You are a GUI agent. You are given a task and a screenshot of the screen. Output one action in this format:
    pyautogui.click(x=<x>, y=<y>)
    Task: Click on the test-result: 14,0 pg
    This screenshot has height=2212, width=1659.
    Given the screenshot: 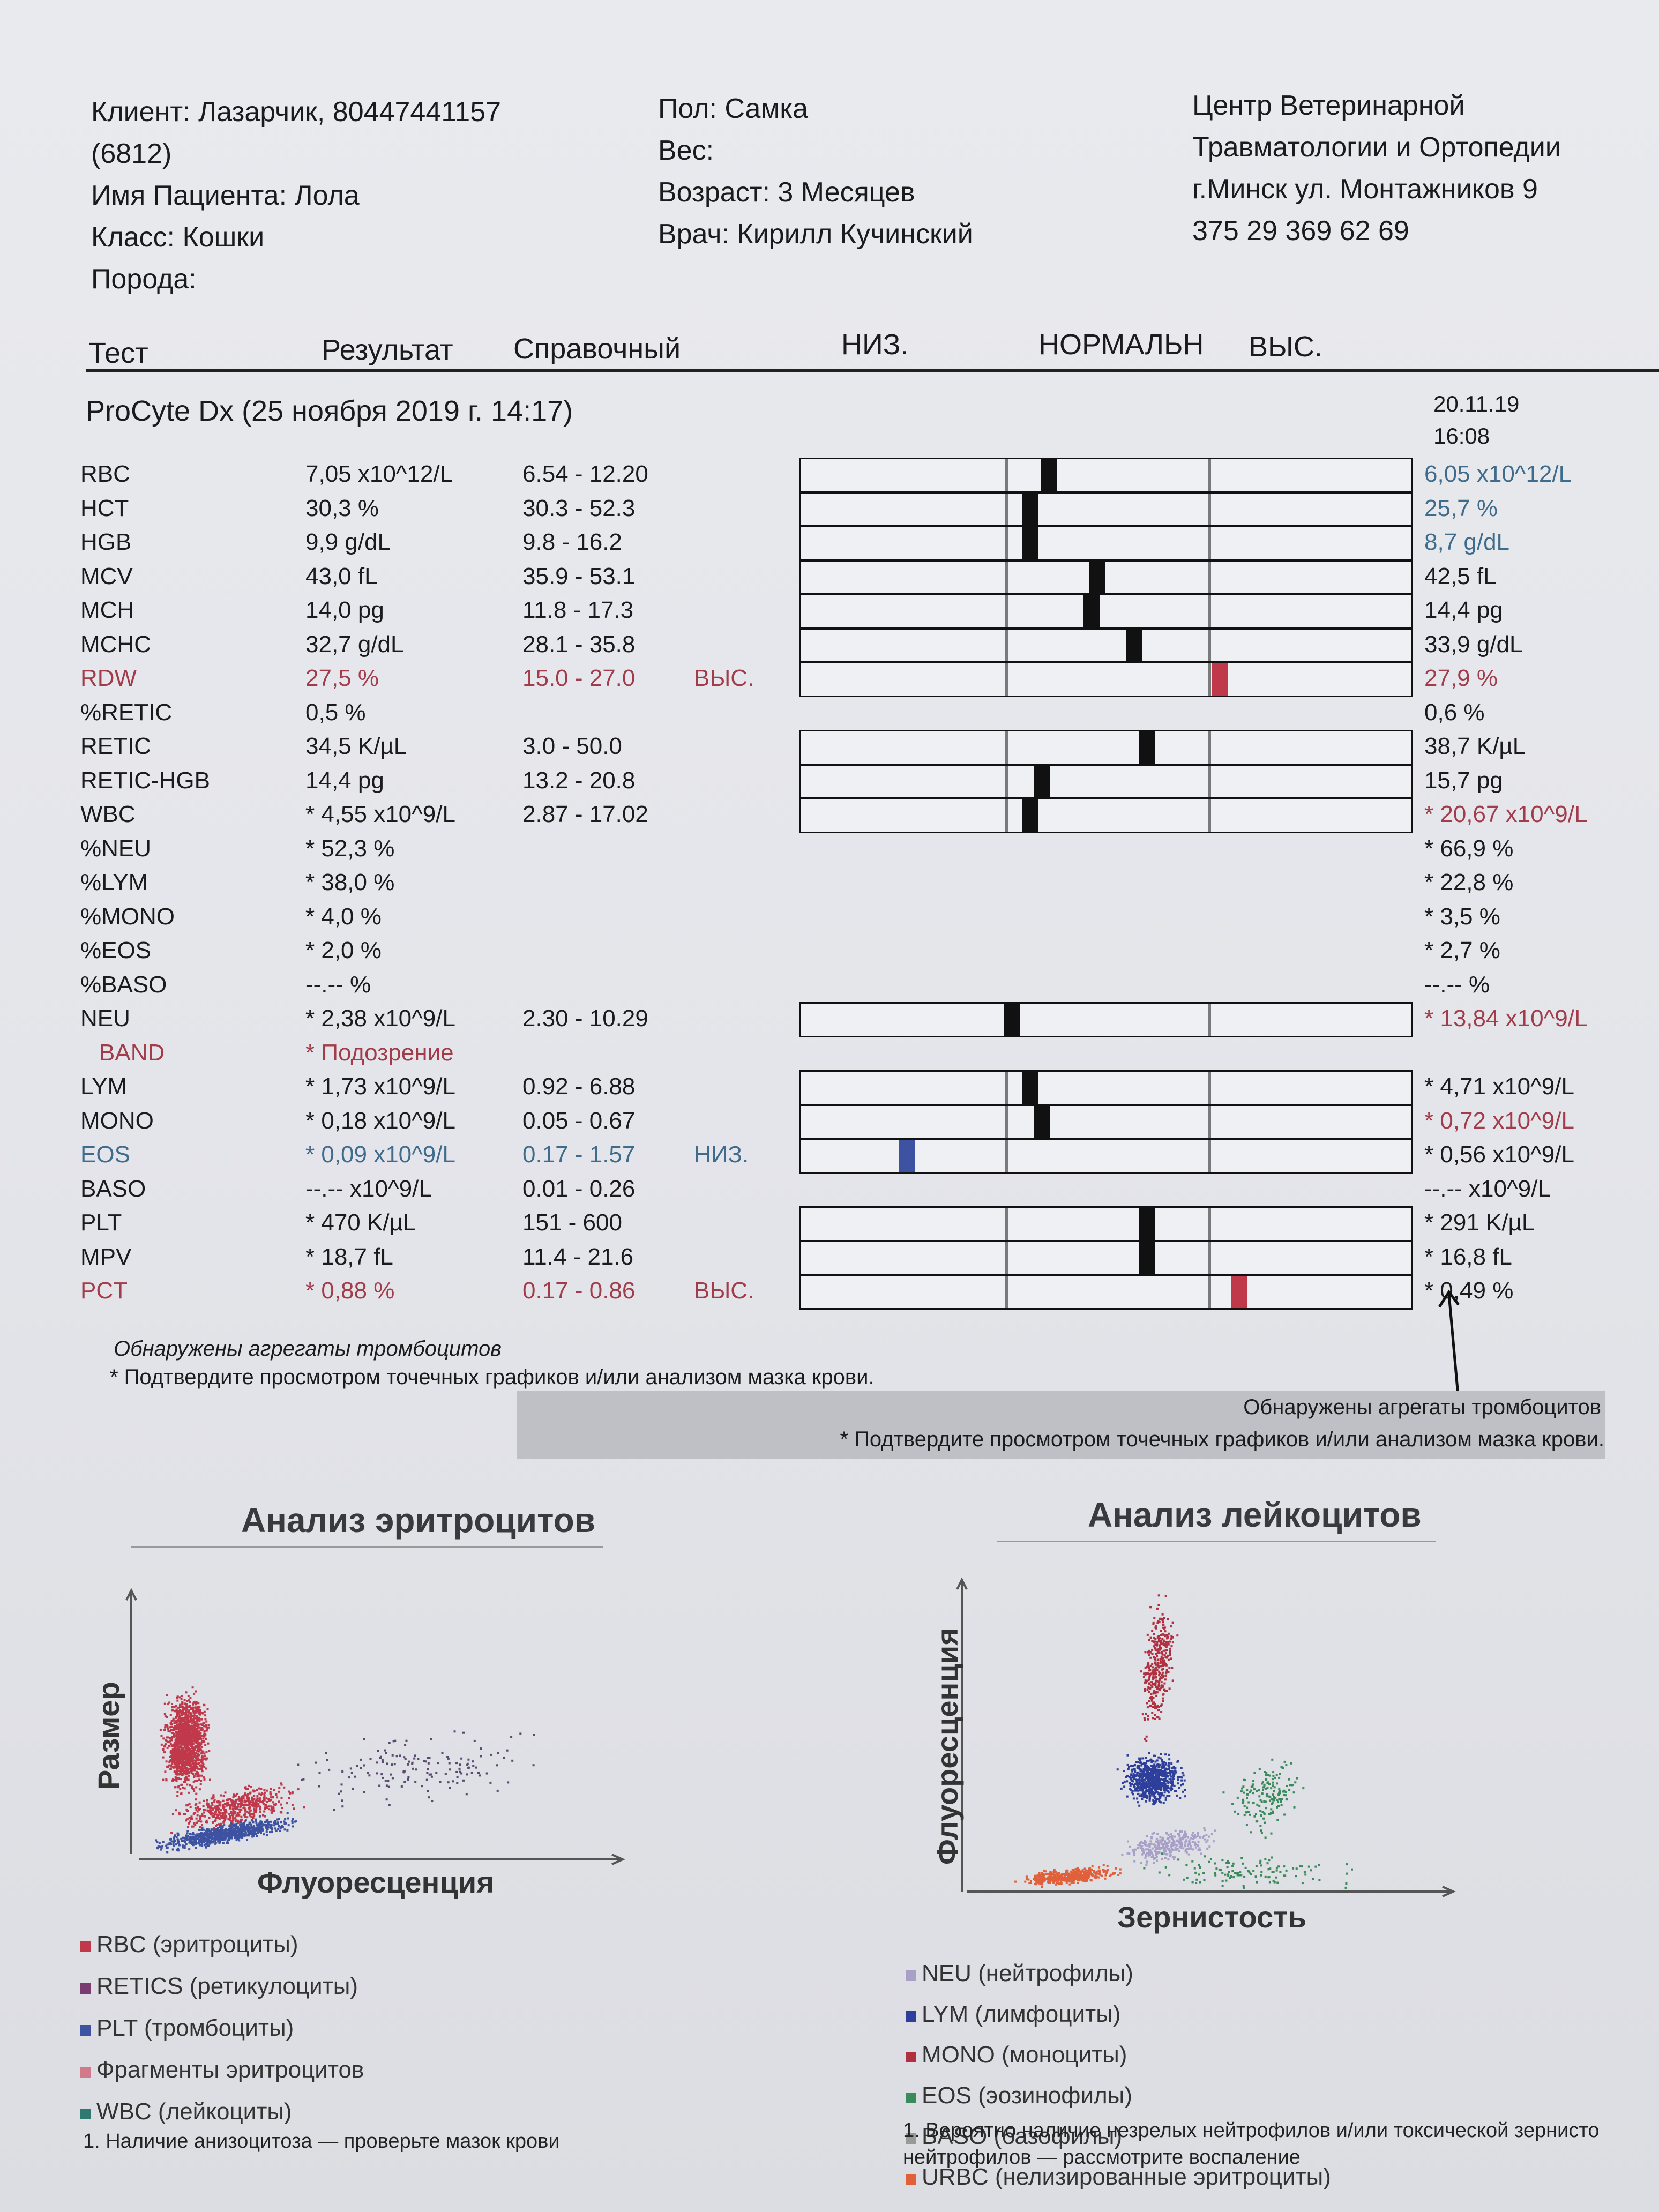 What is the action you would take?
    pyautogui.click(x=344, y=610)
    